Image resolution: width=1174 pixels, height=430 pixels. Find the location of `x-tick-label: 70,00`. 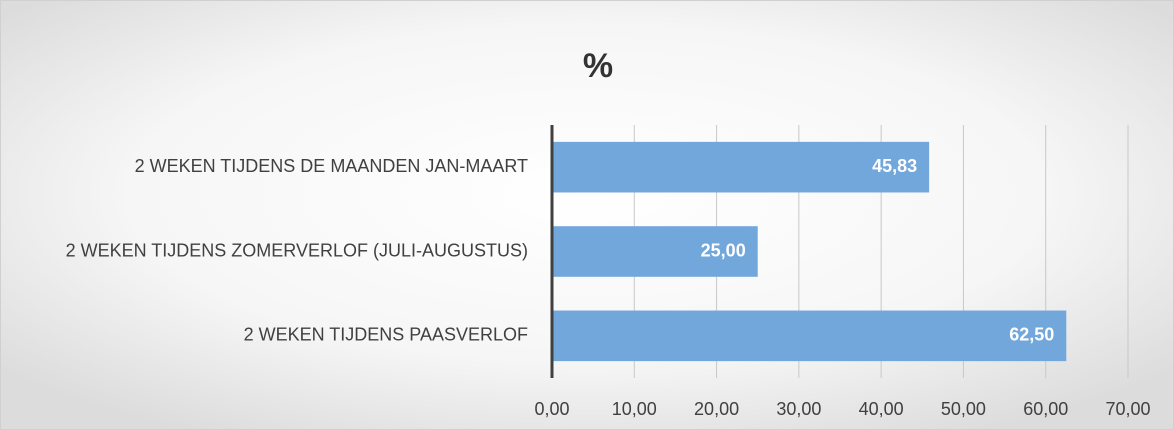

x-tick-label: 70,00 is located at coordinates (1127, 409).